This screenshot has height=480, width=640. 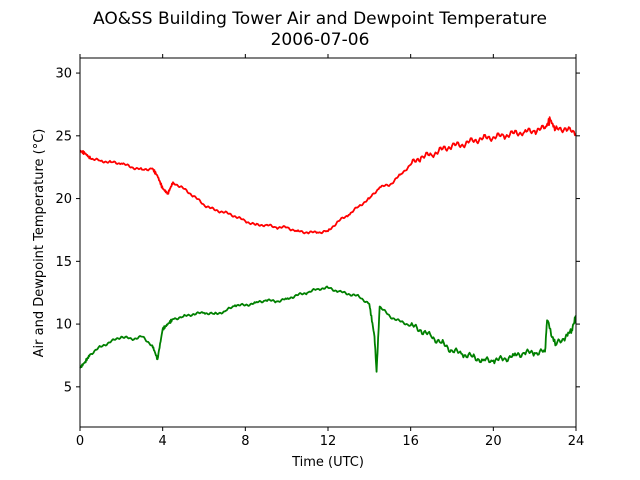 What do you see at coordinates (63, 262) in the screenshot?
I see `y-tick-label: 15` at bounding box center [63, 262].